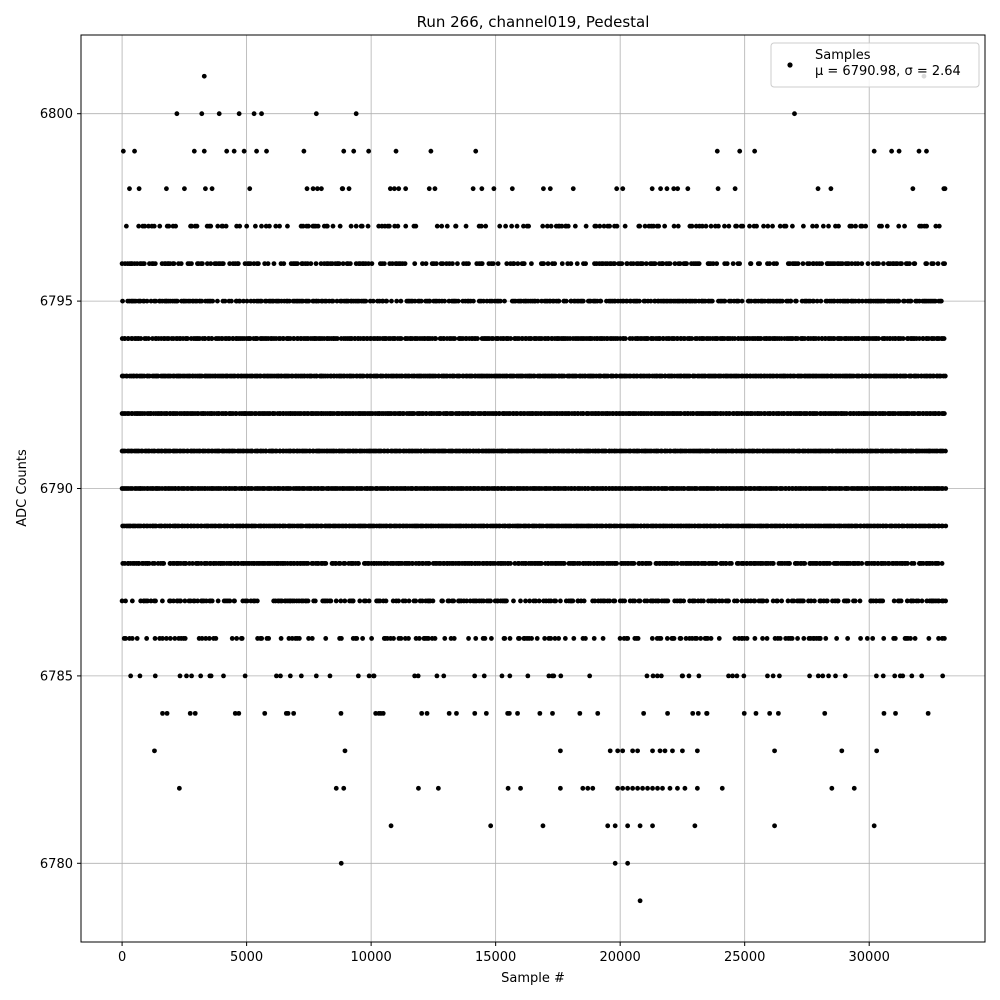 Image resolution: width=1000 pixels, height=1000 pixels. What do you see at coordinates (22, 488) in the screenshot?
I see `y-axis-label: ADC Counts` at bounding box center [22, 488].